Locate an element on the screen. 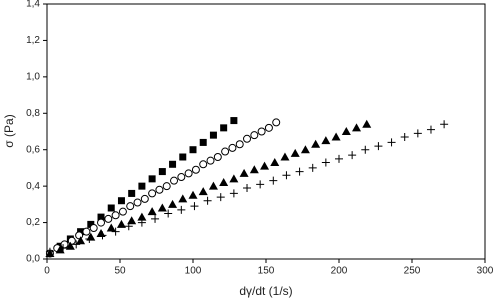 The image size is (496, 302). x-axis-title: dγ/dt (1/s) is located at coordinates (265, 291).